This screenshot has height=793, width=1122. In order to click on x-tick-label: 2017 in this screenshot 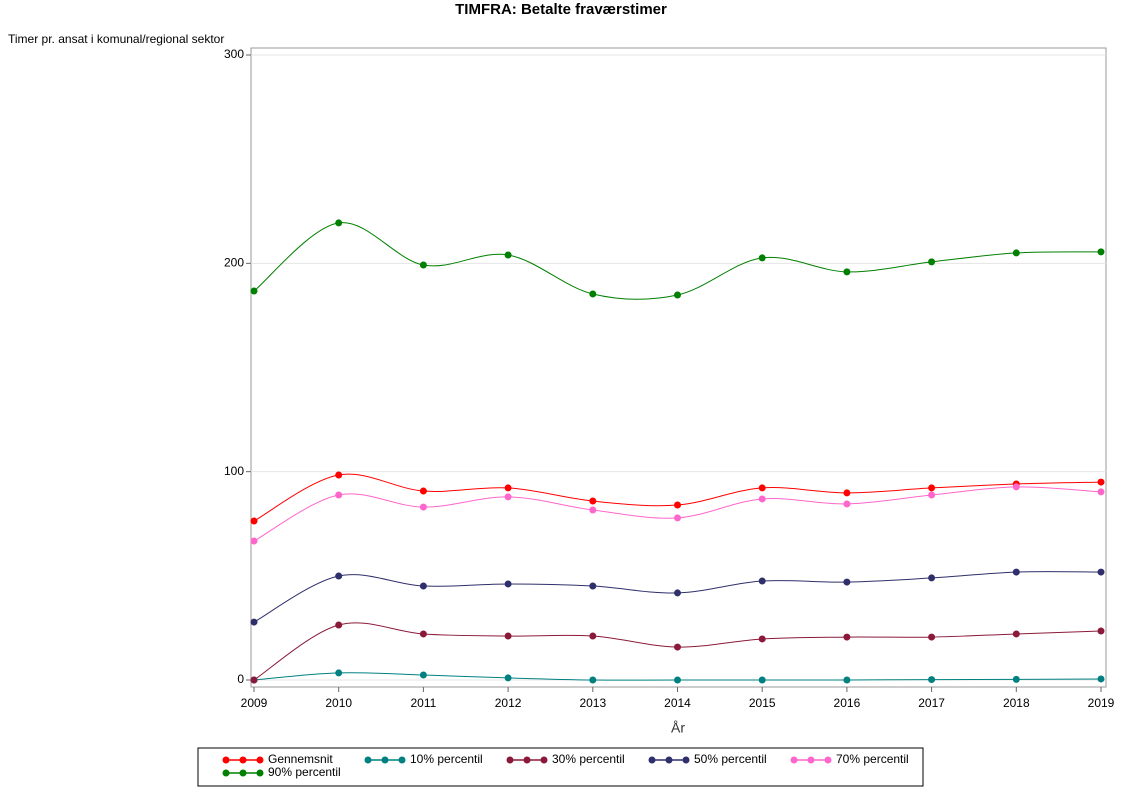, I will do `click(931, 703)`.